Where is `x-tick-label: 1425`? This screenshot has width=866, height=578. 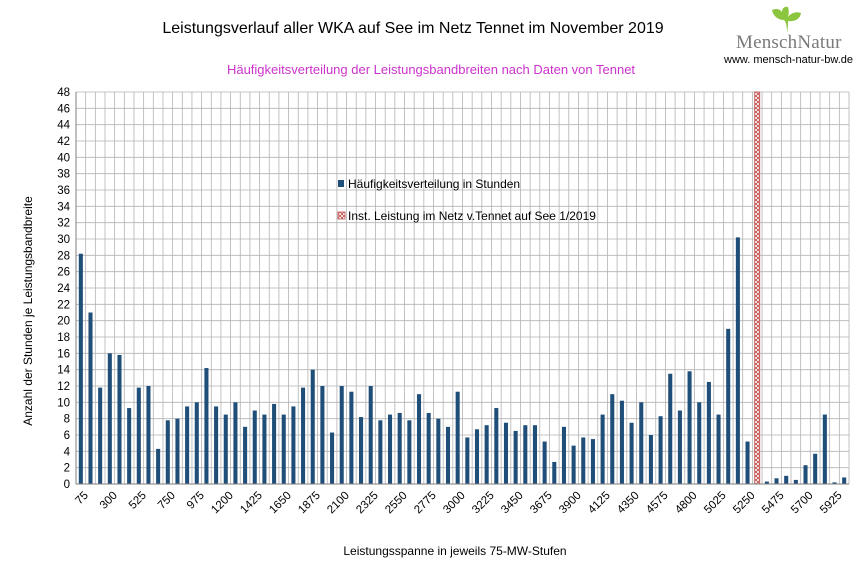
x-tick-label: 1425 is located at coordinates (251, 503).